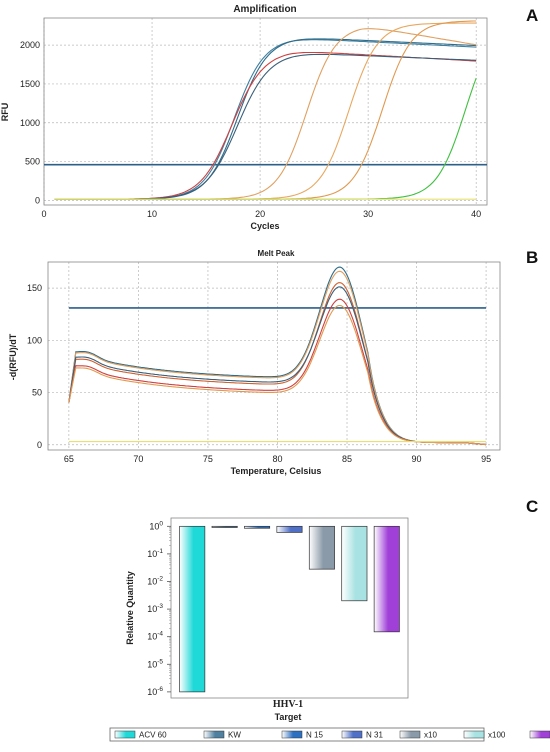  I want to click on amplification-ytick-label: 0, so click(37, 200).